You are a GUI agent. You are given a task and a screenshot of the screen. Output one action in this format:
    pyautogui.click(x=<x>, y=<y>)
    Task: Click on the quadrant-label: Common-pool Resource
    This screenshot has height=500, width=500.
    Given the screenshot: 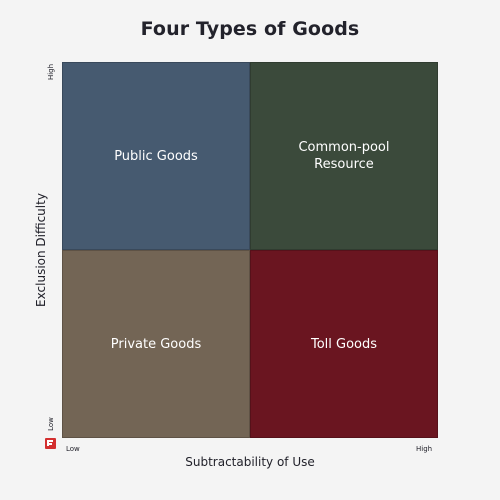 What is the action you would take?
    pyautogui.click(x=344, y=156)
    